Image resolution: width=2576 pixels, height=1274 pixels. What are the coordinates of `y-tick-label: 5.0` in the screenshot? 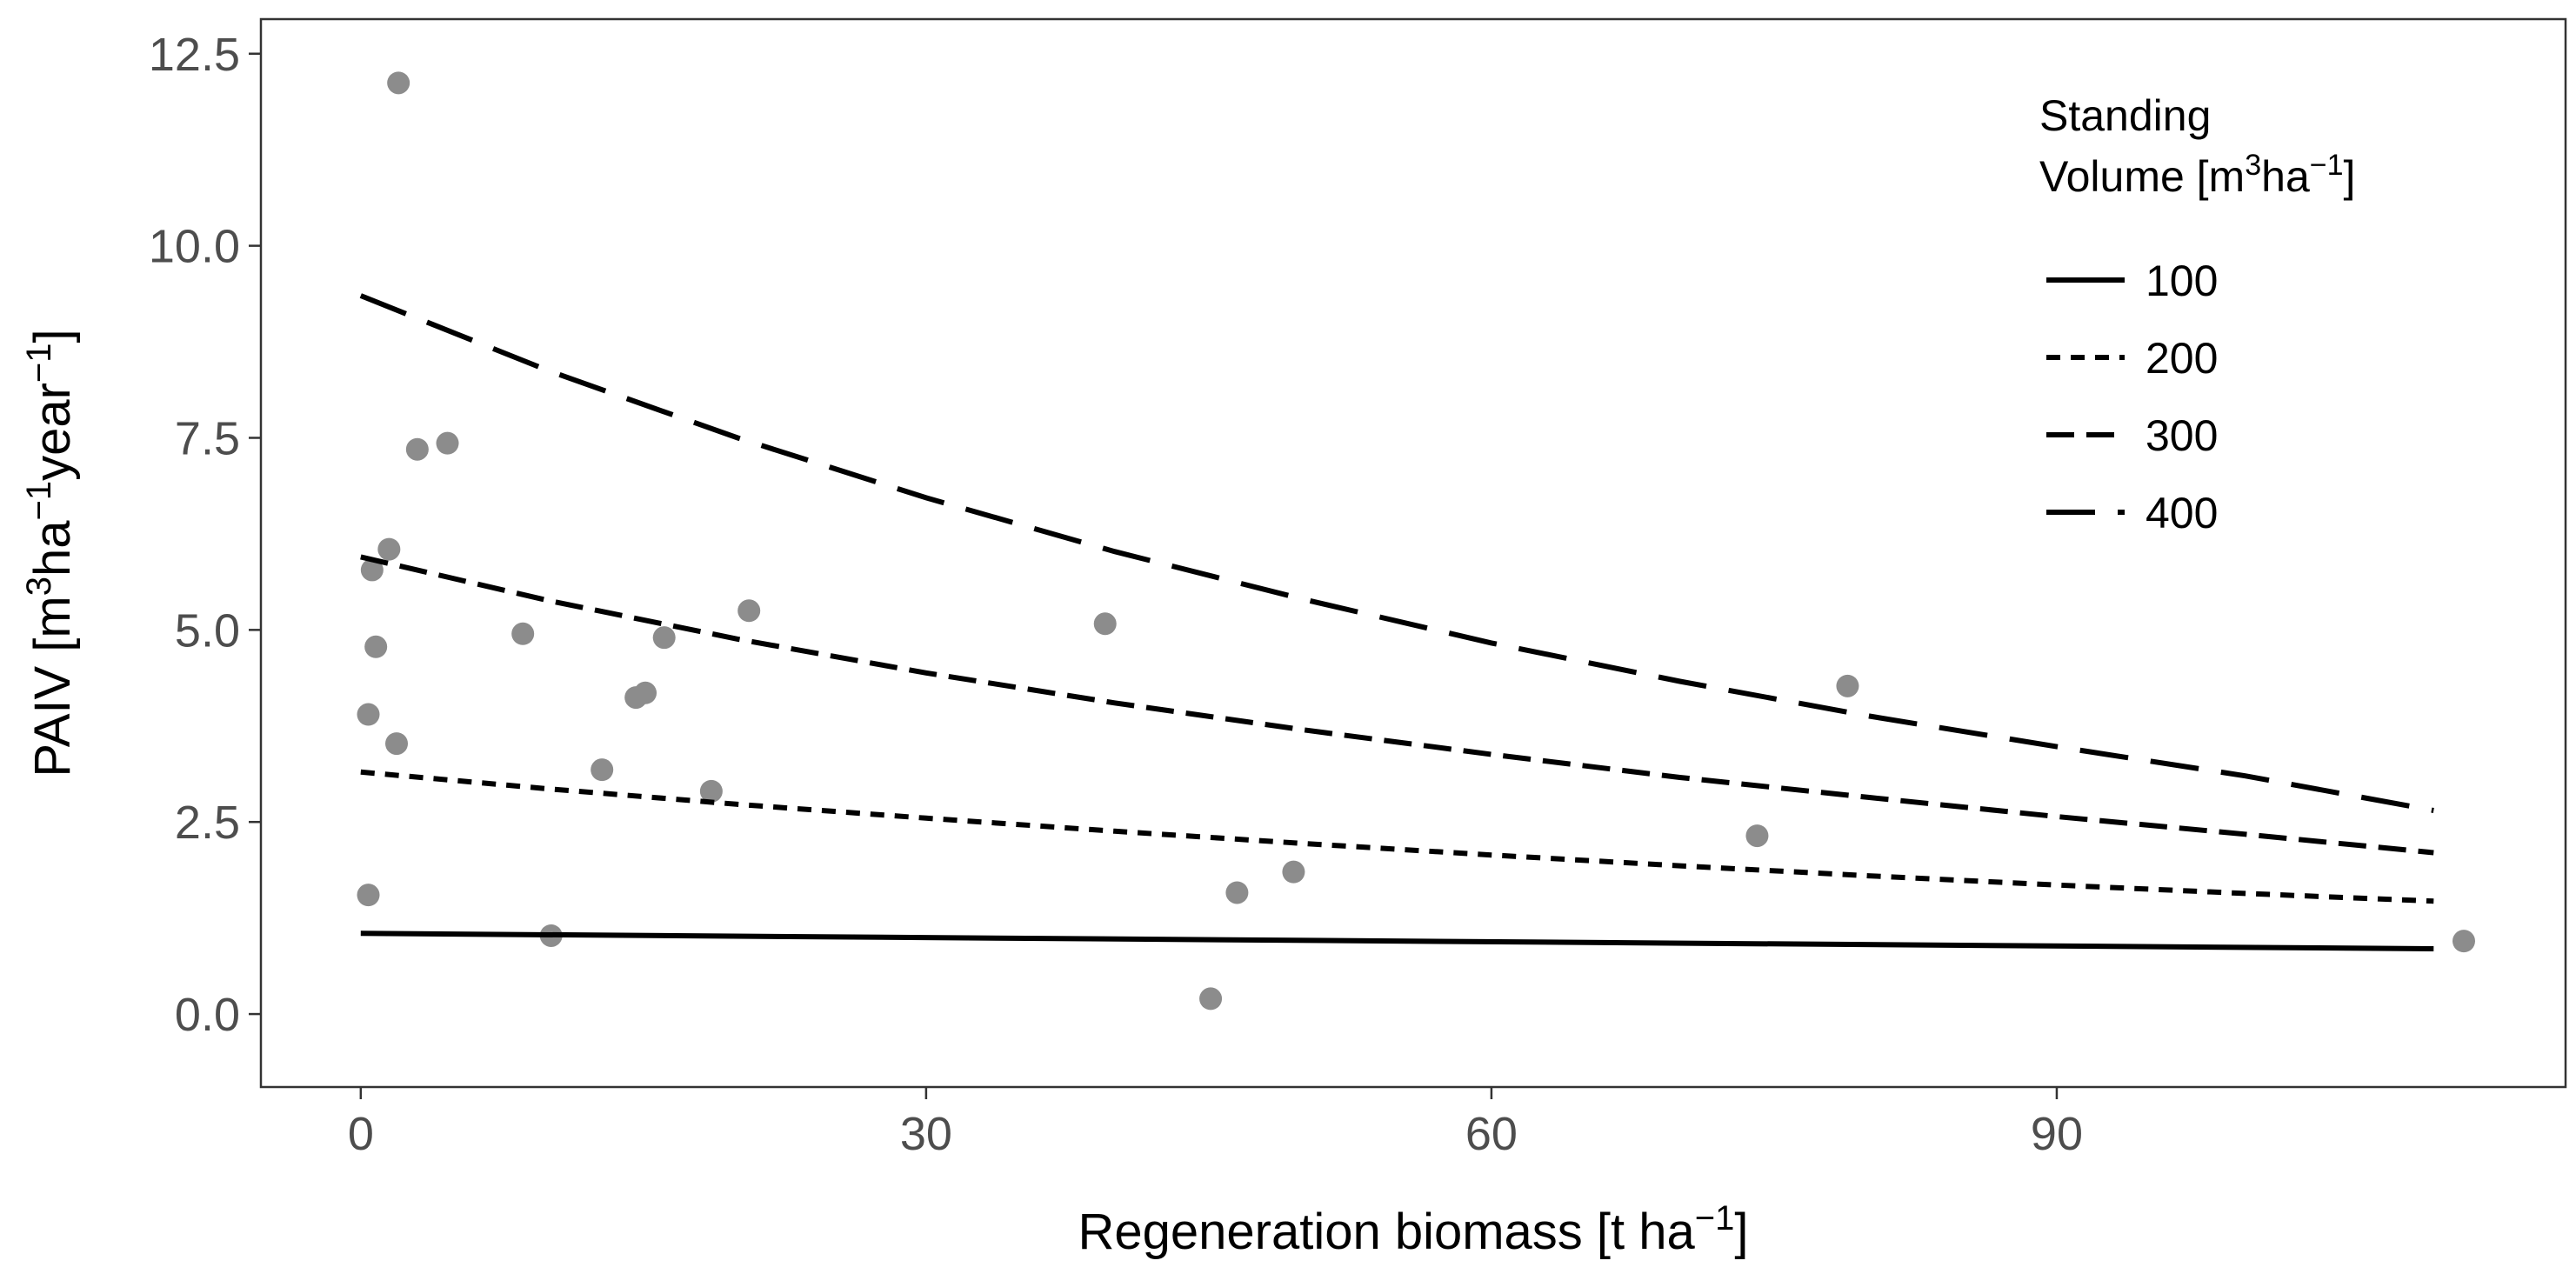 It's located at (207, 630).